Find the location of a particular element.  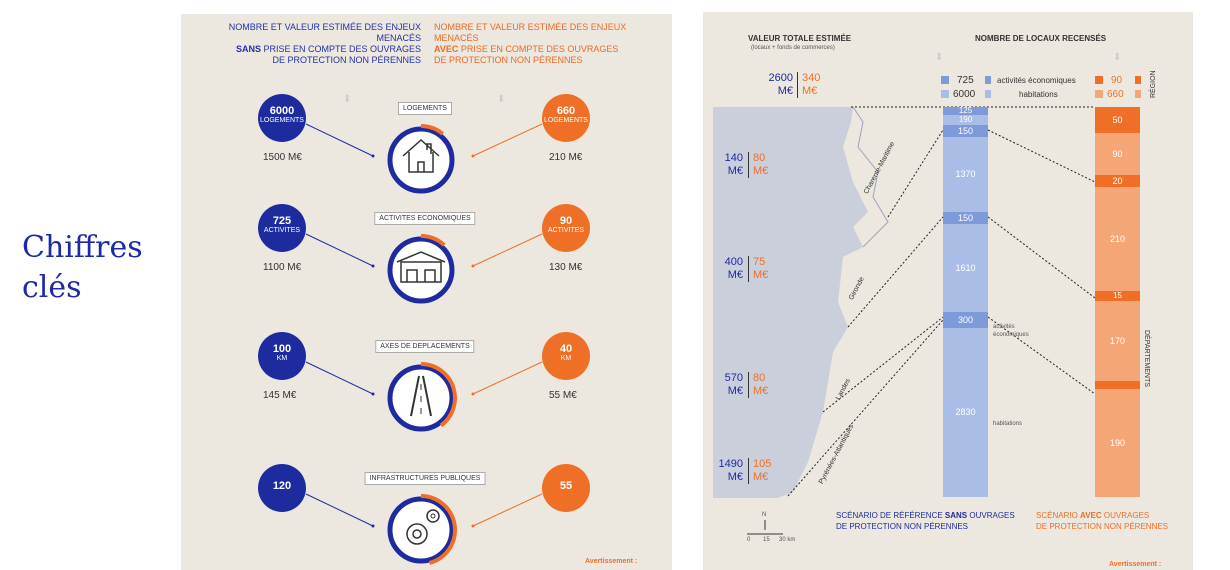

category-label: AXES DE DEPLACEMENTS is located at coordinates (425, 346).